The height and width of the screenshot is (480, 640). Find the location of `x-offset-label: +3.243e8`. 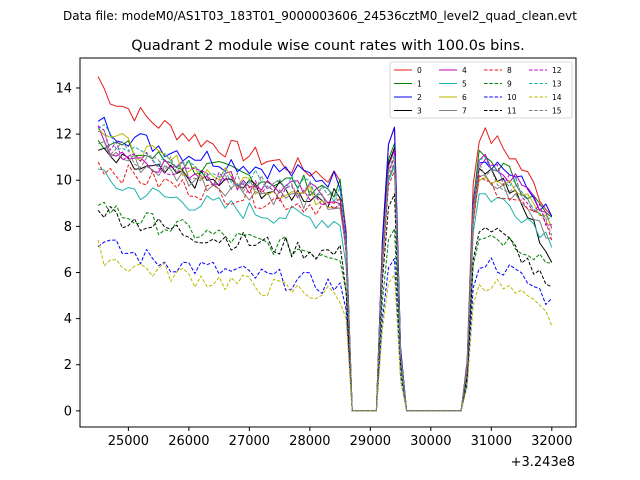

x-offset-label: +3.243e8 is located at coordinates (543, 462).